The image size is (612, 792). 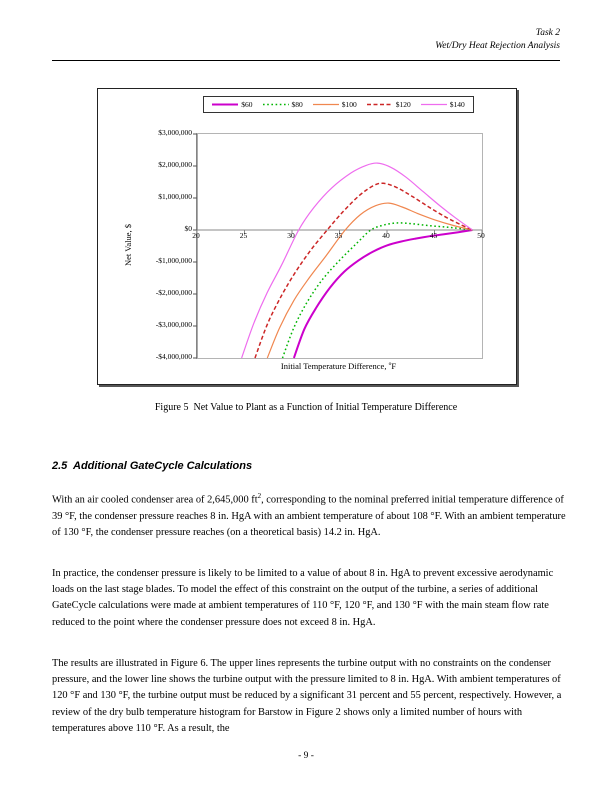 I want to click on y-tick-label: -$1,000,000, so click(x=173, y=260).